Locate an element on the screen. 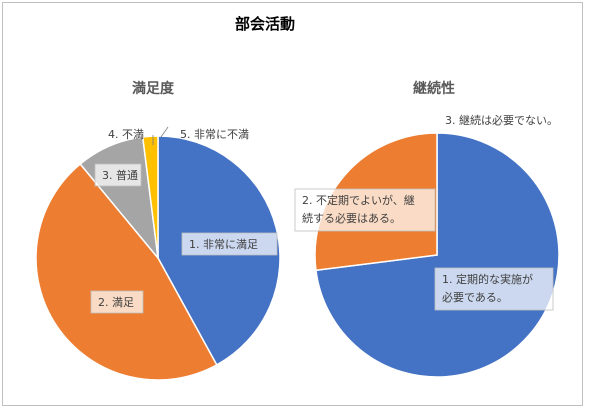 The width and height of the screenshot is (589, 412). data-label-satisfaction-5: 5. 非常に不満 is located at coordinates (214, 134).